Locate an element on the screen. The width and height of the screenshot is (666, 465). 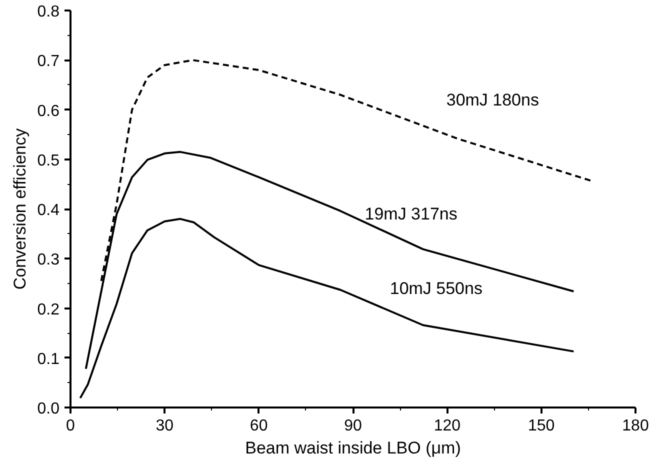
y-tick-label: 0.1 is located at coordinates (48, 359).